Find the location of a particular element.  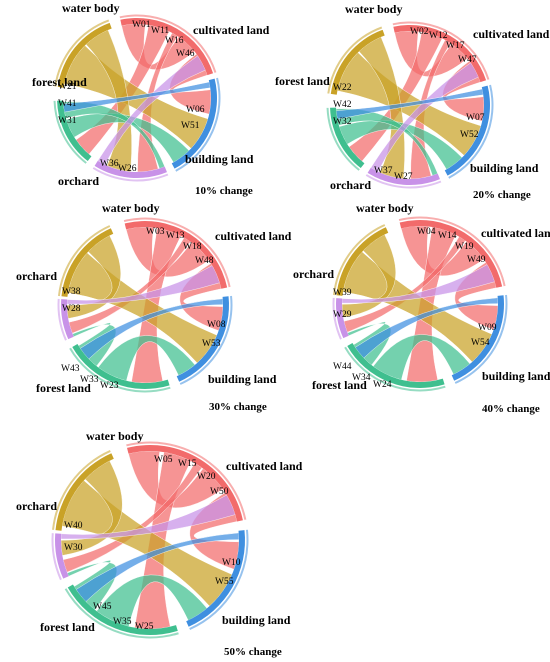

node-label-w24: W24 is located at coordinates (382, 385).